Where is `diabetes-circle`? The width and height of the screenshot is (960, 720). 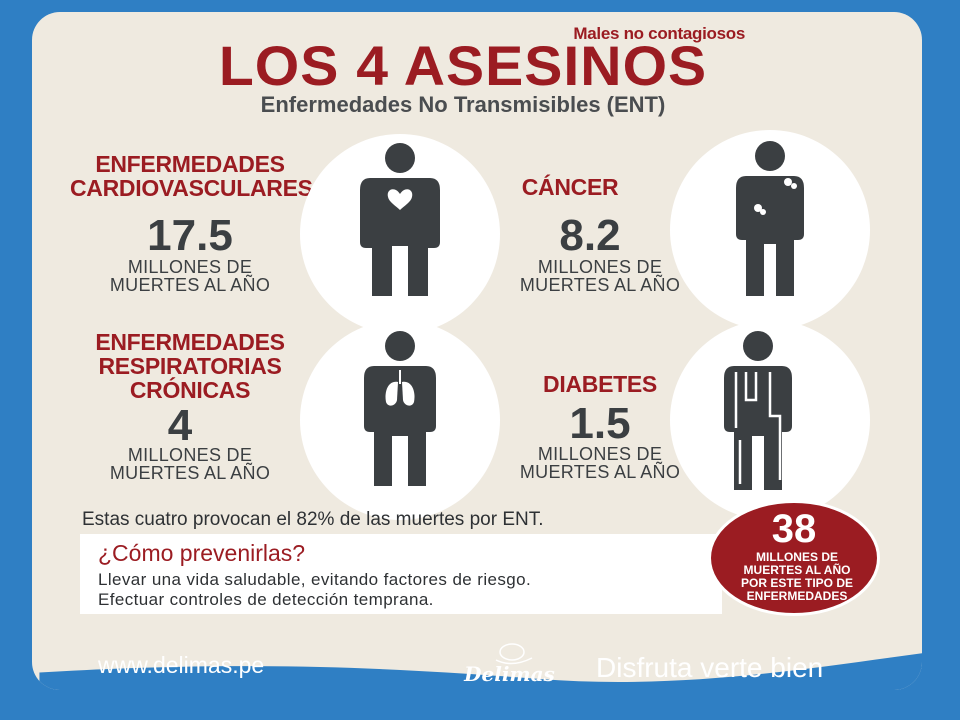 diabetes-circle is located at coordinates (770, 420).